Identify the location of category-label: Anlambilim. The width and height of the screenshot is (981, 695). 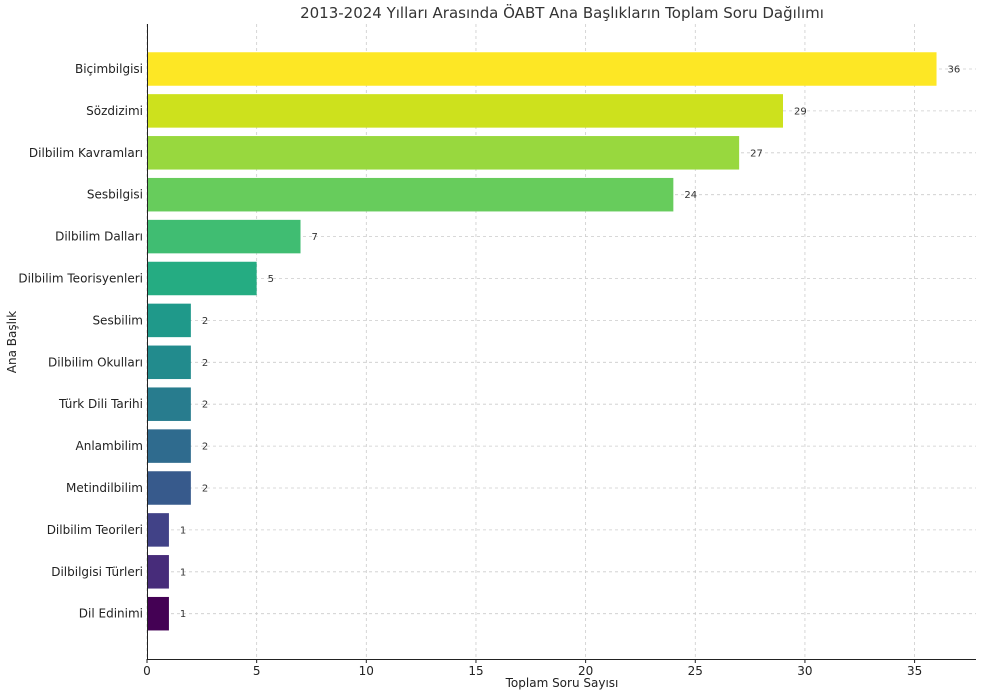
(110, 446).